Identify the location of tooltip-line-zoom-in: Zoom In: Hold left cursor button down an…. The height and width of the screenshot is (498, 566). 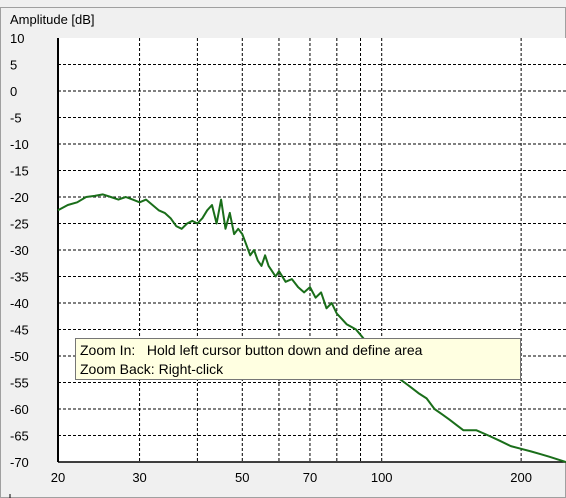
(251, 350).